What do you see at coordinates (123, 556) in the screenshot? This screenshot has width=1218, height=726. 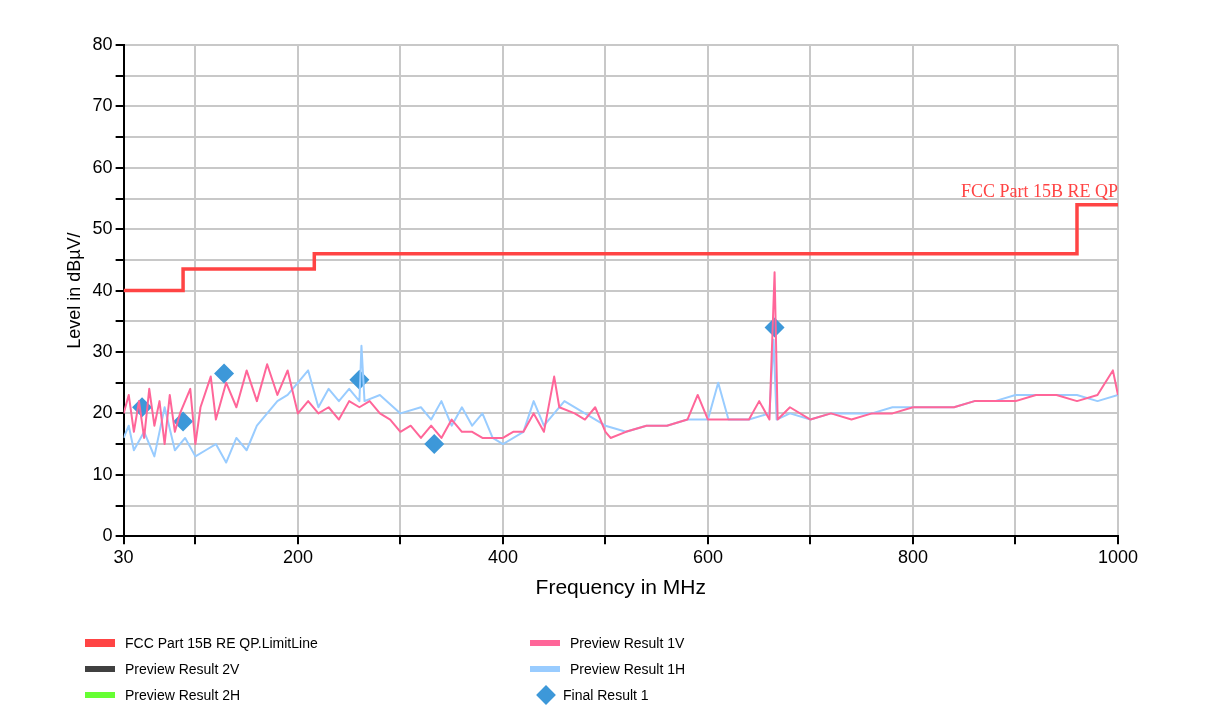 I see `x-tick-label: 30` at bounding box center [123, 556].